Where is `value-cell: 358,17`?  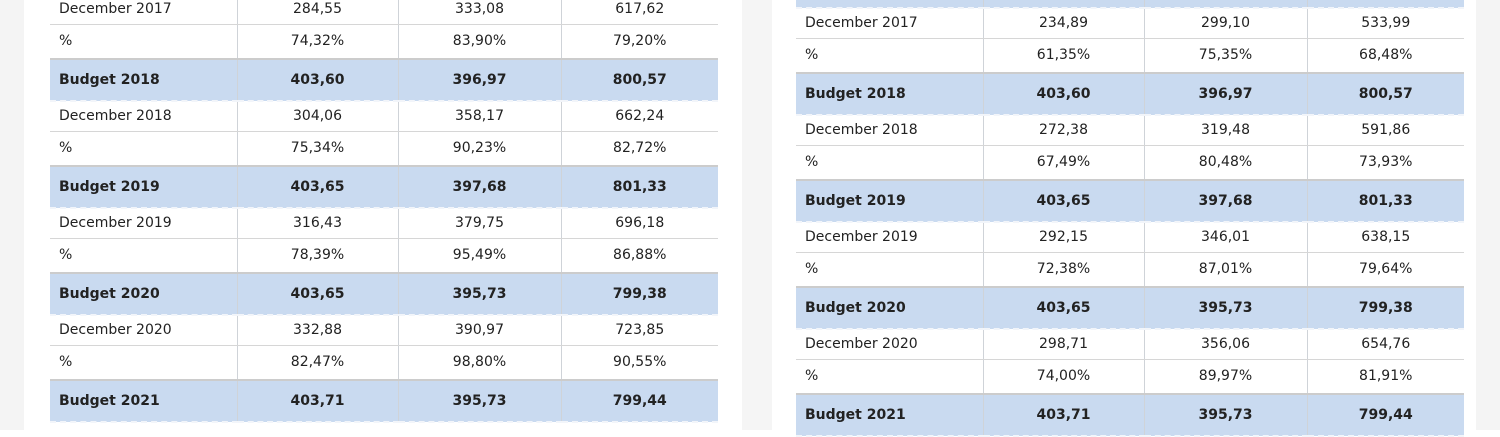 value-cell: 358,17 is located at coordinates (479, 116).